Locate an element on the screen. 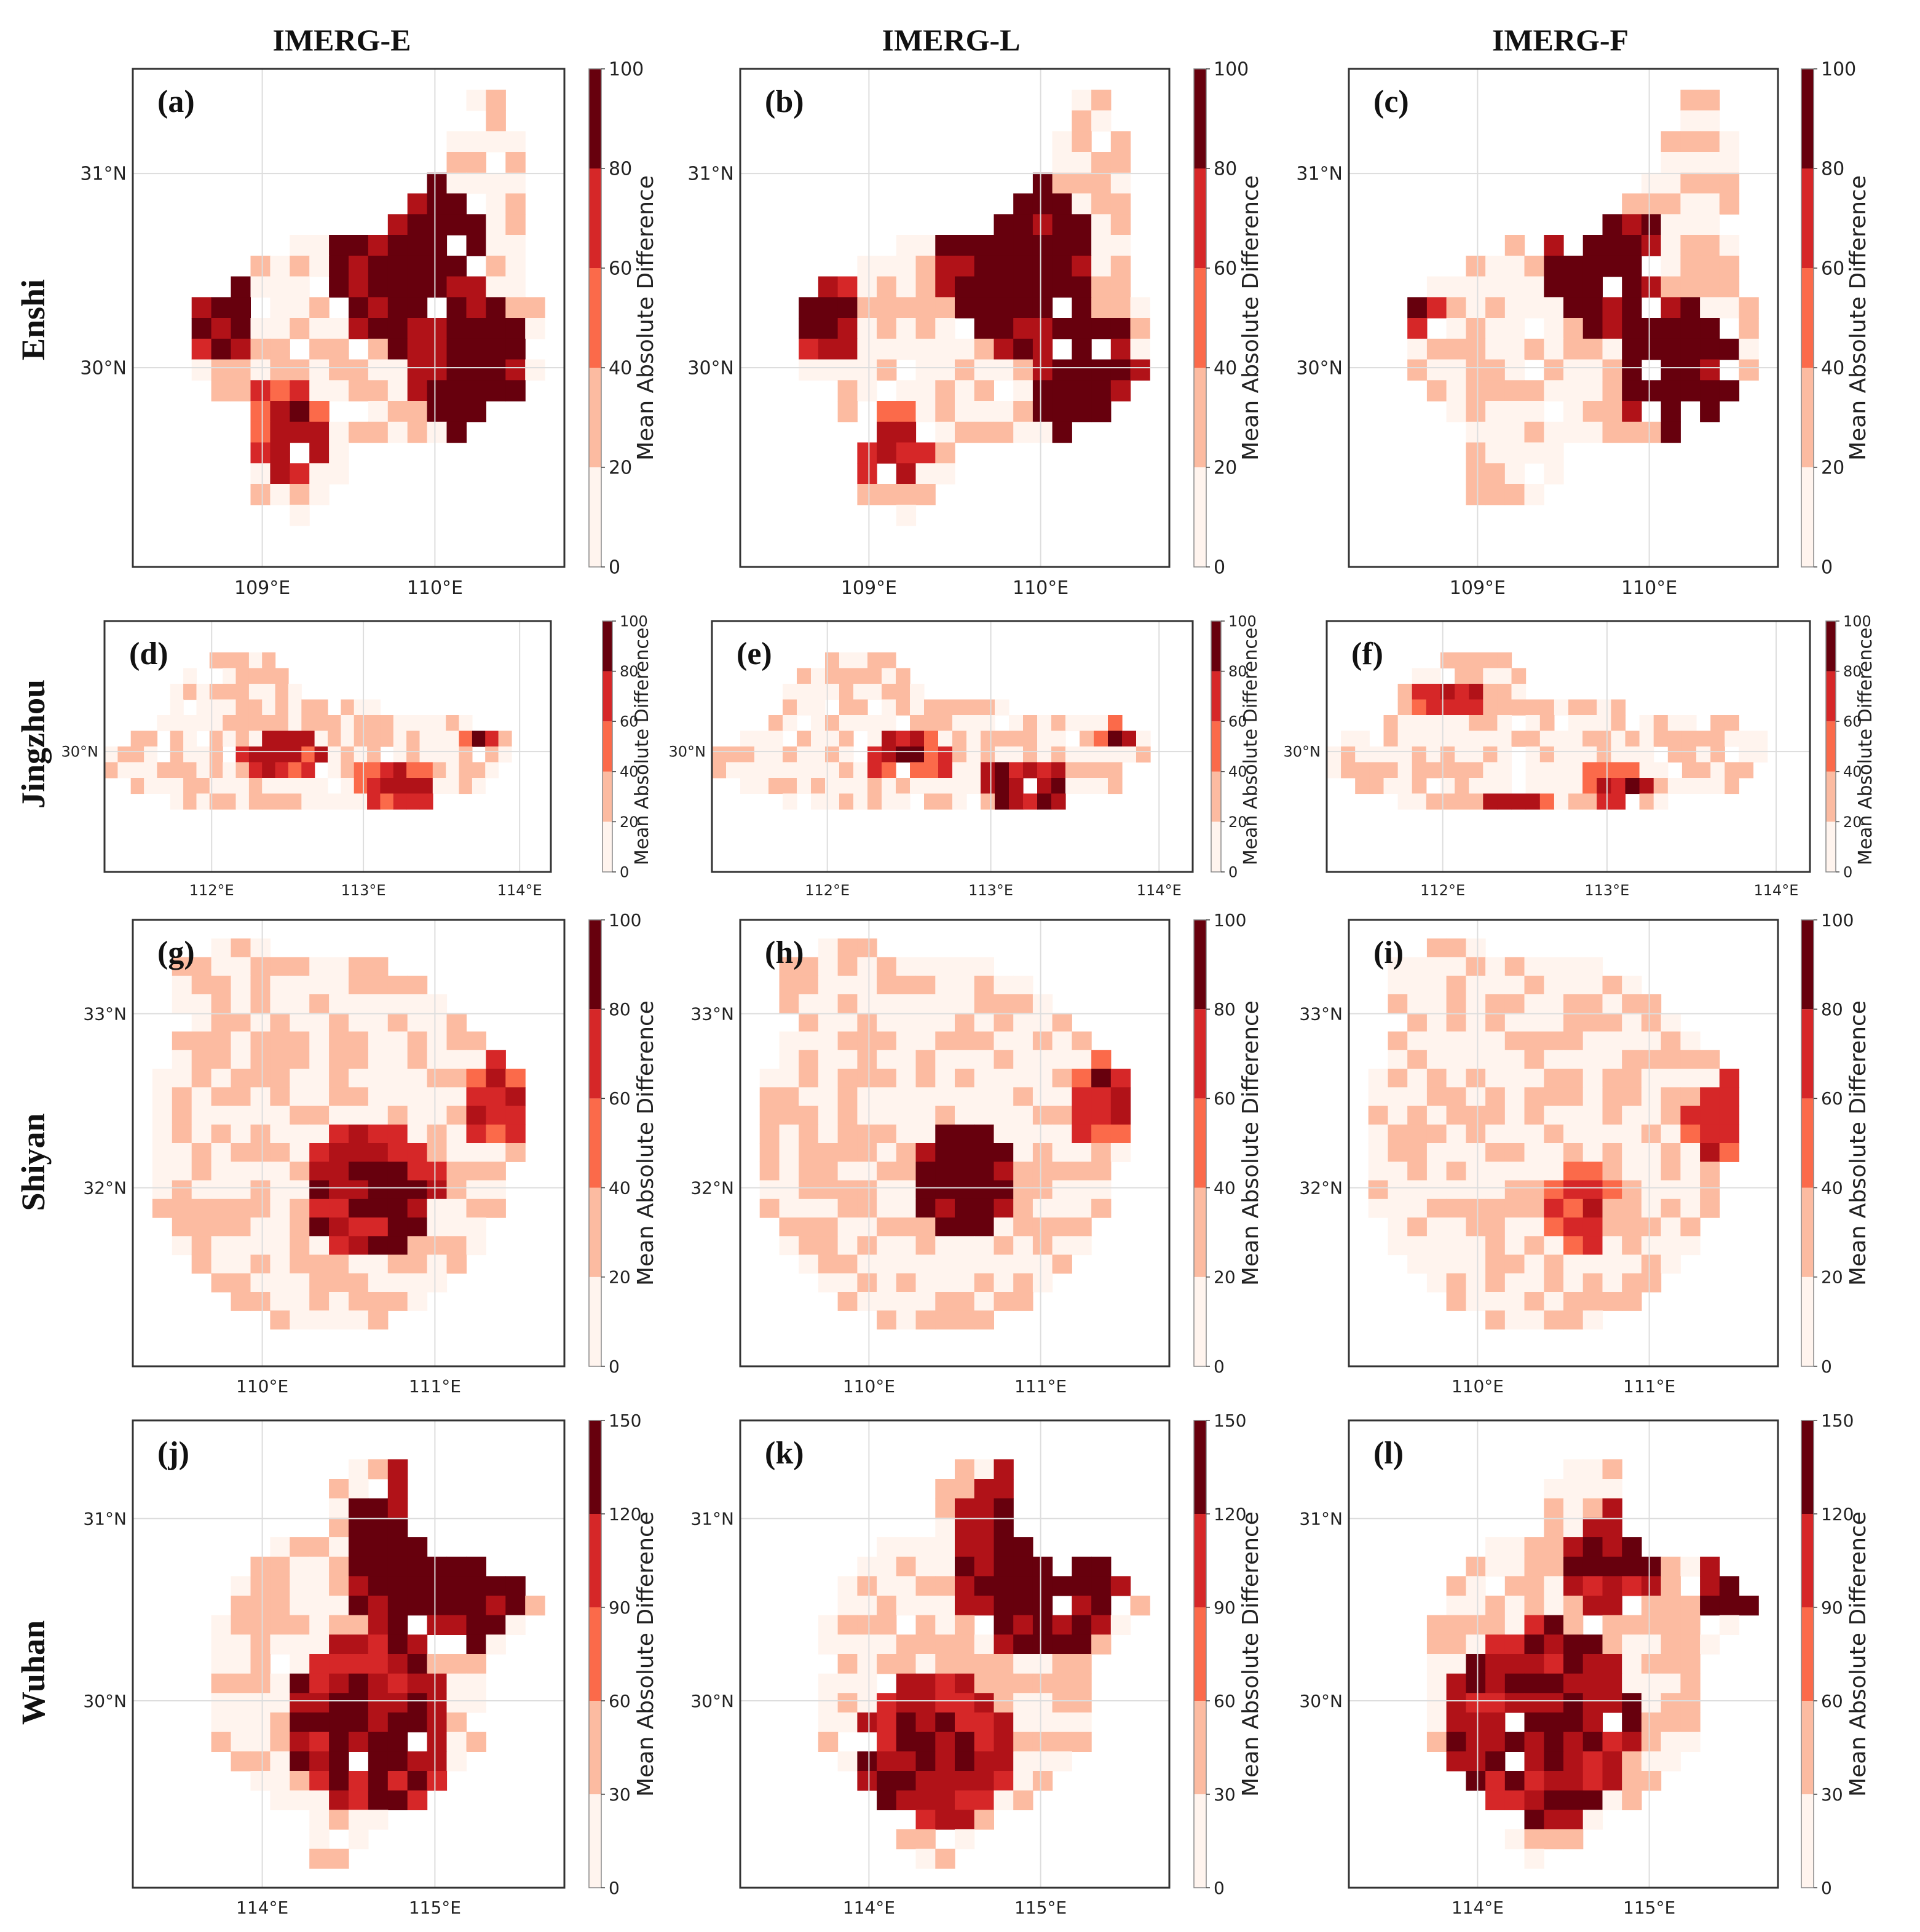  colorbar-frame is located at coordinates (1200, 1143).